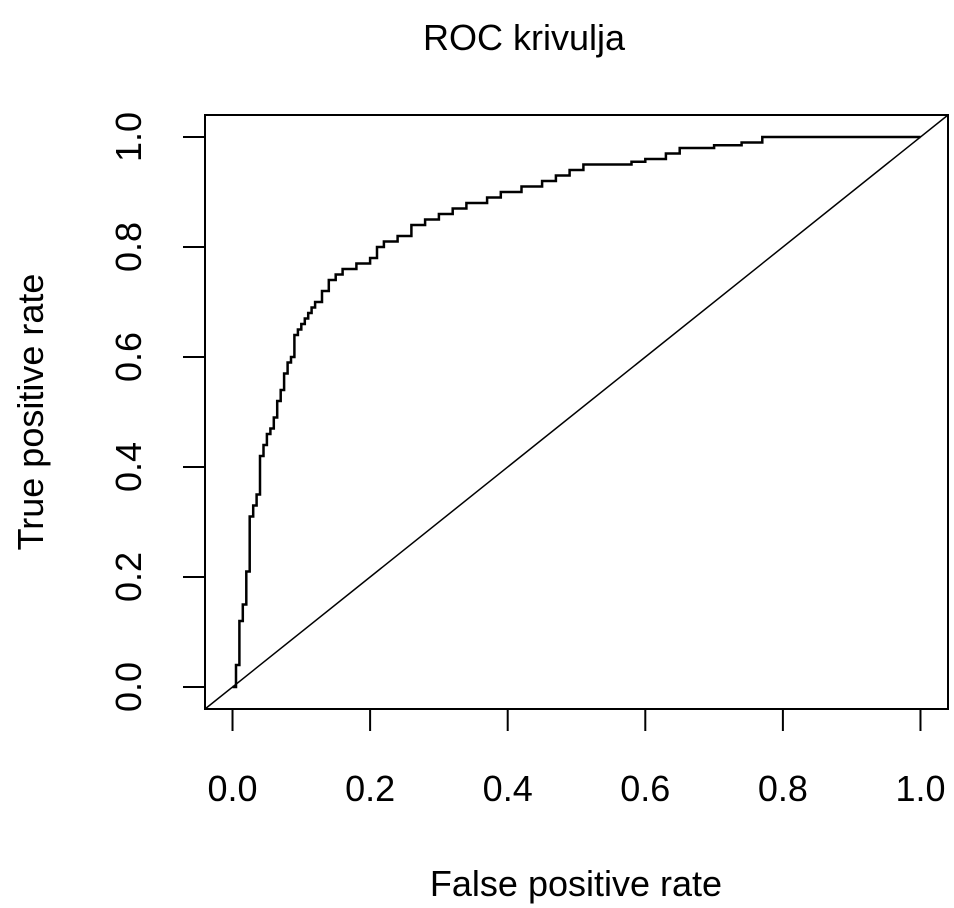 The height and width of the screenshot is (908, 954). I want to click on x-axis: 0.0 0.2 0.4 0.6 0.8 1.0, so click(576, 758).